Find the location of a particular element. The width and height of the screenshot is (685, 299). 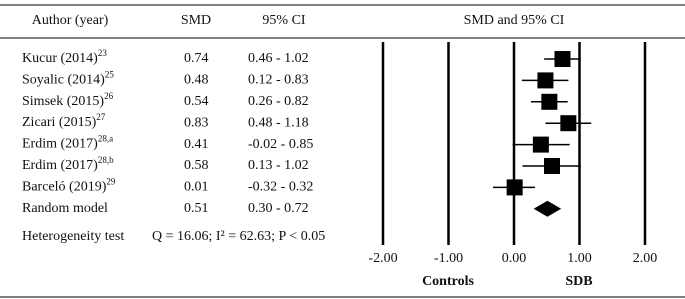

study-ref: 26 is located at coordinates (109, 96).